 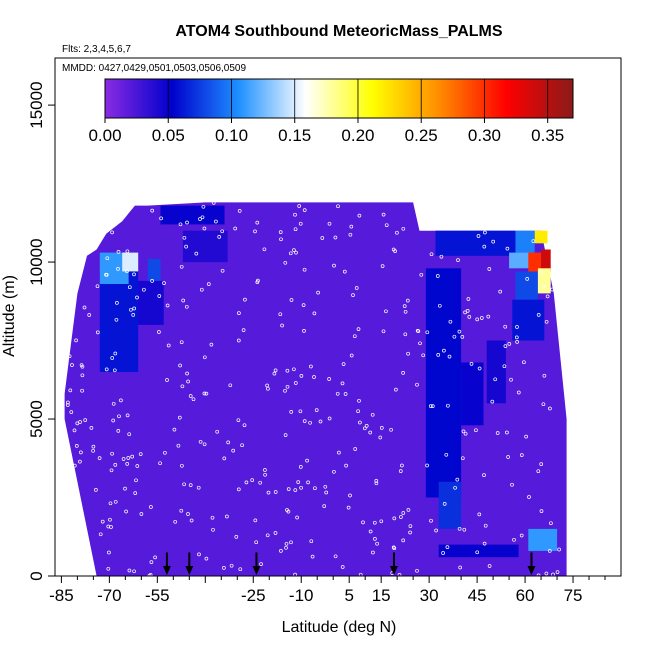 What do you see at coordinates (109, 595) in the screenshot?
I see `x-tick-label: -70` at bounding box center [109, 595].